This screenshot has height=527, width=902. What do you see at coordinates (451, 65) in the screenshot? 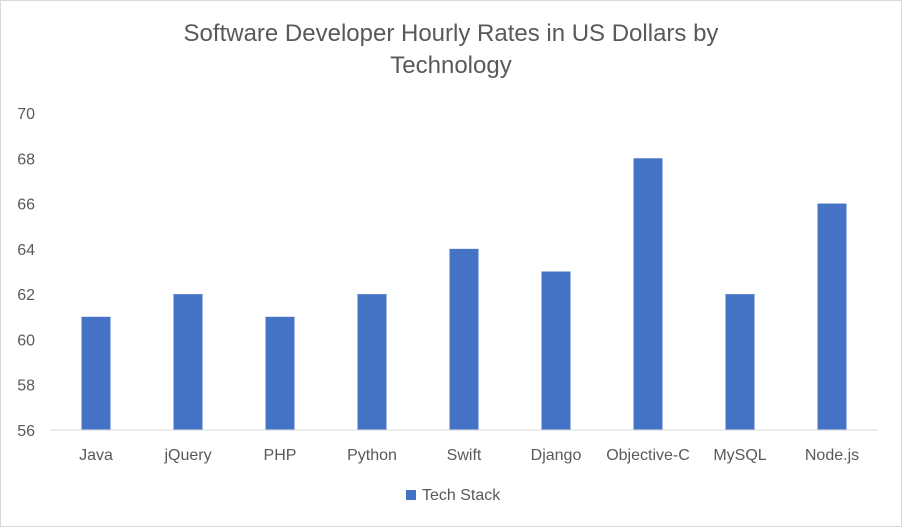
I see `chart-title-line-2: Technology` at bounding box center [451, 65].